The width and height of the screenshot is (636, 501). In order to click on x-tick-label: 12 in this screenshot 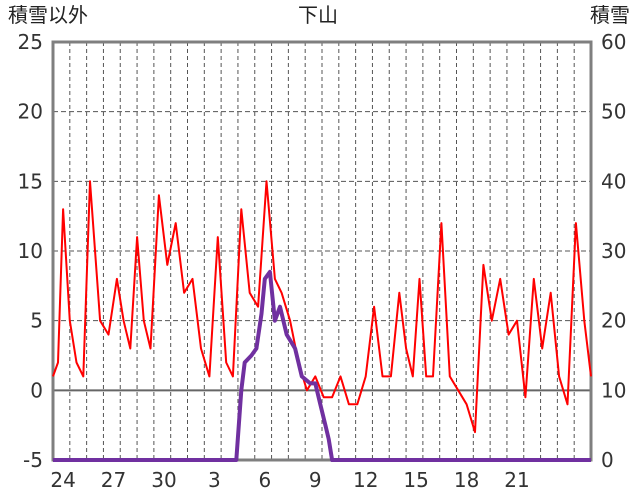, I will do `click(365, 480)`.